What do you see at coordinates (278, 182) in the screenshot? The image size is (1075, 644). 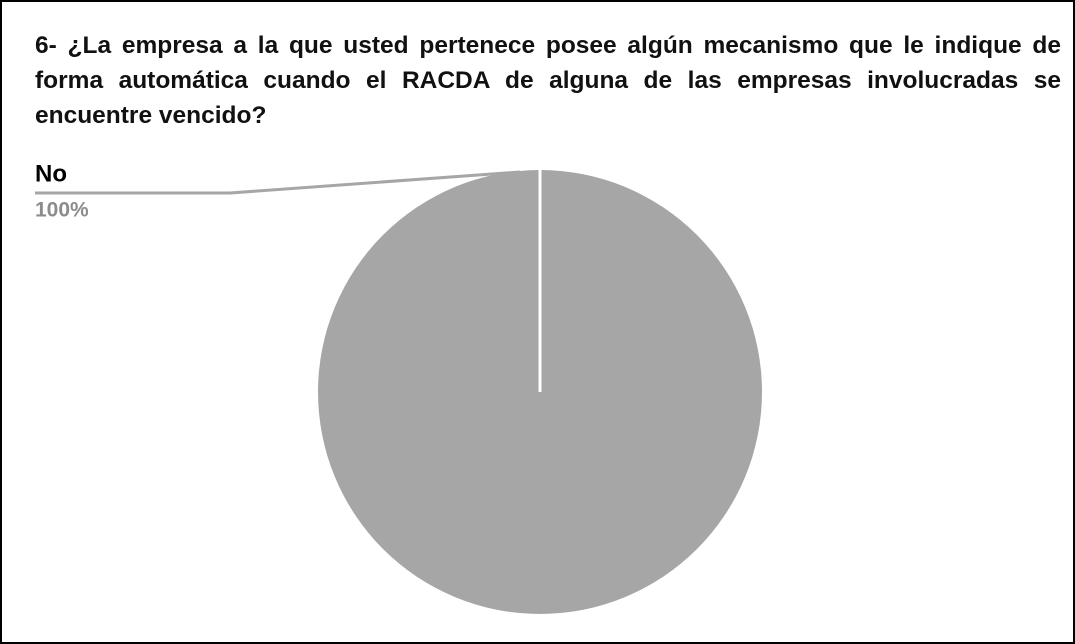 I see `leader-line` at bounding box center [278, 182].